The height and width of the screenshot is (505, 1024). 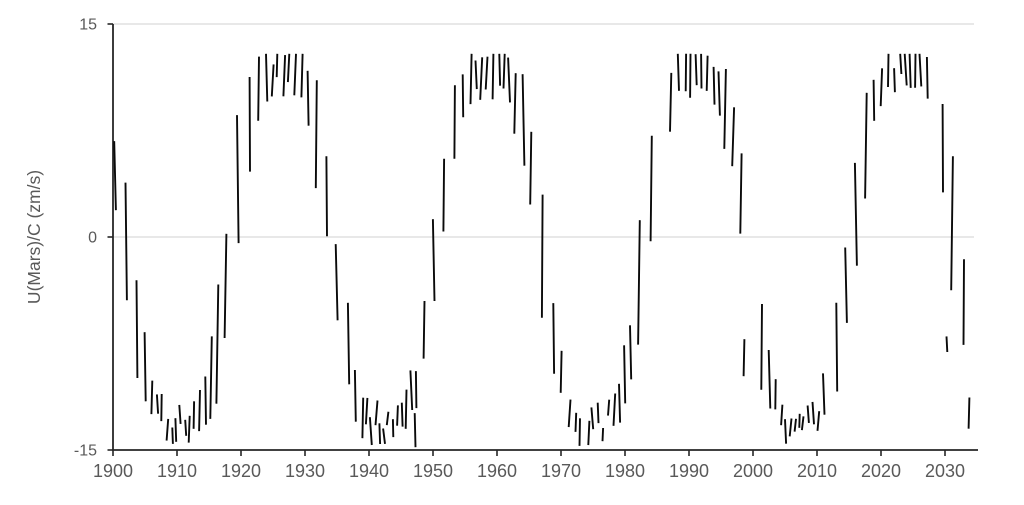 What do you see at coordinates (689, 471) in the screenshot?
I see `x-tick-label: 1990` at bounding box center [689, 471].